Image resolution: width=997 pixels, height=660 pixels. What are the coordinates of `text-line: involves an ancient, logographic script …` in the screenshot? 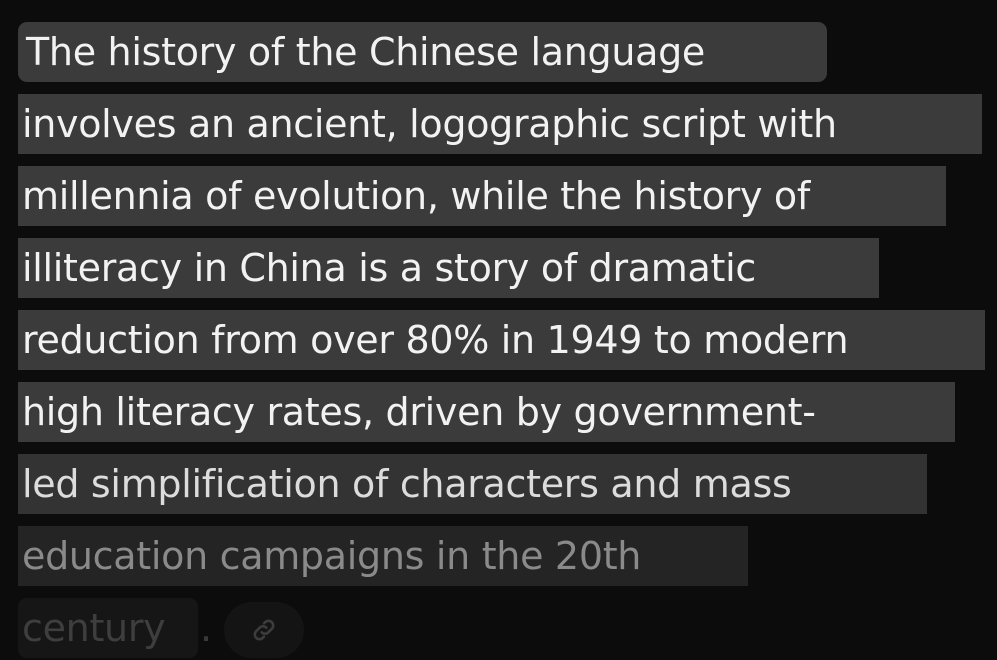 It's located at (500, 124).